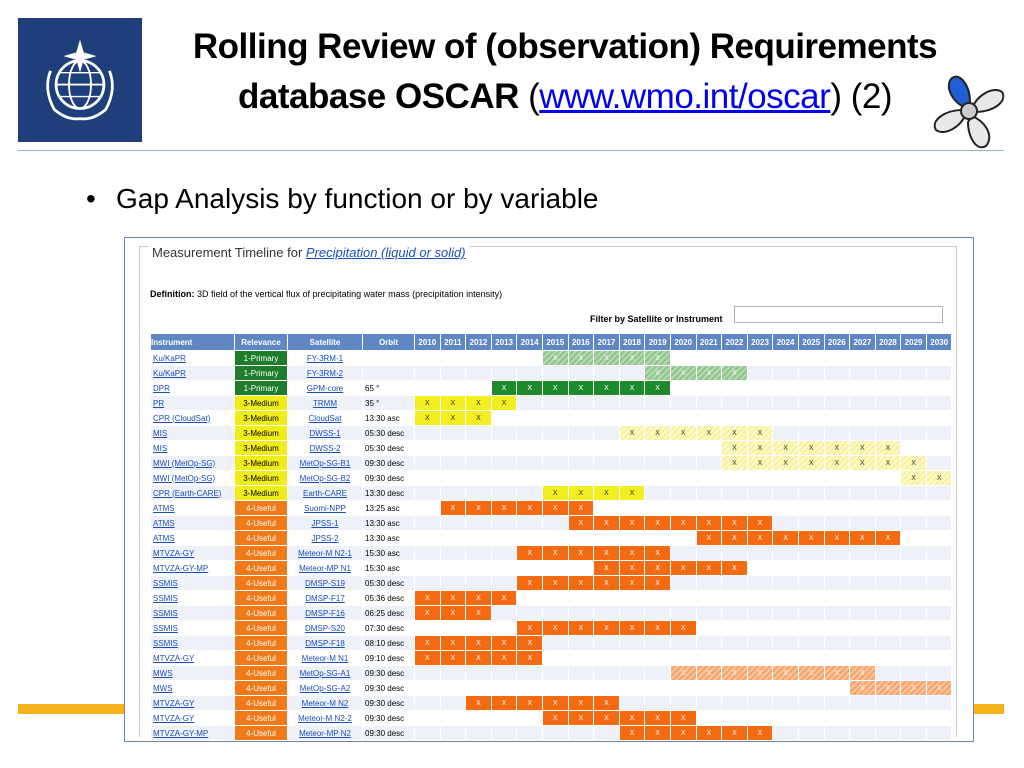 This screenshot has height=768, width=1024. Describe the element at coordinates (325, 688) in the screenshot. I see `satellite-link: MetOp-SG-A2` at that location.